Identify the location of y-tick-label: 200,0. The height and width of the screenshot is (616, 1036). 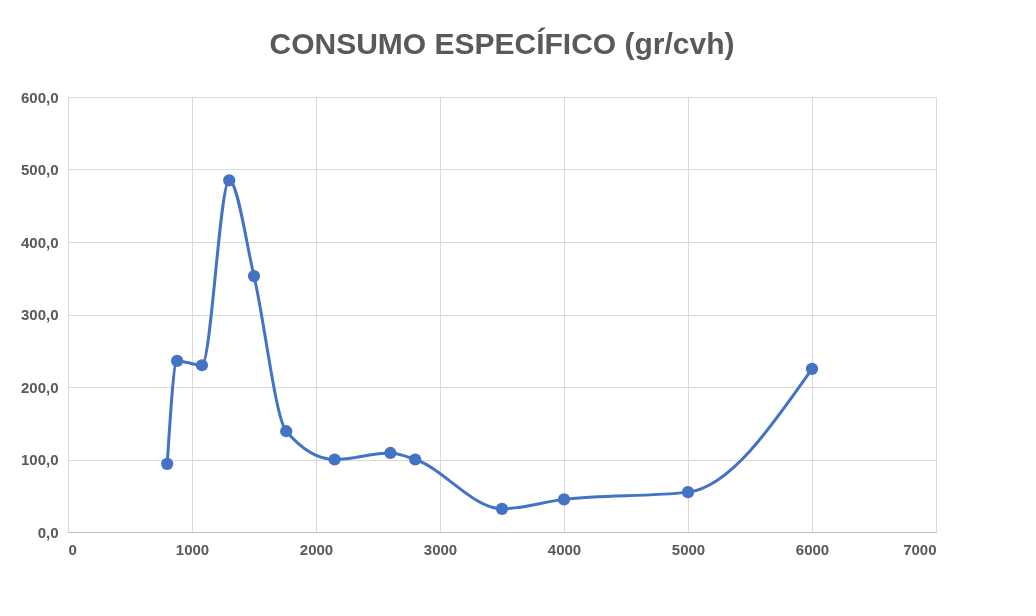
(39, 387).